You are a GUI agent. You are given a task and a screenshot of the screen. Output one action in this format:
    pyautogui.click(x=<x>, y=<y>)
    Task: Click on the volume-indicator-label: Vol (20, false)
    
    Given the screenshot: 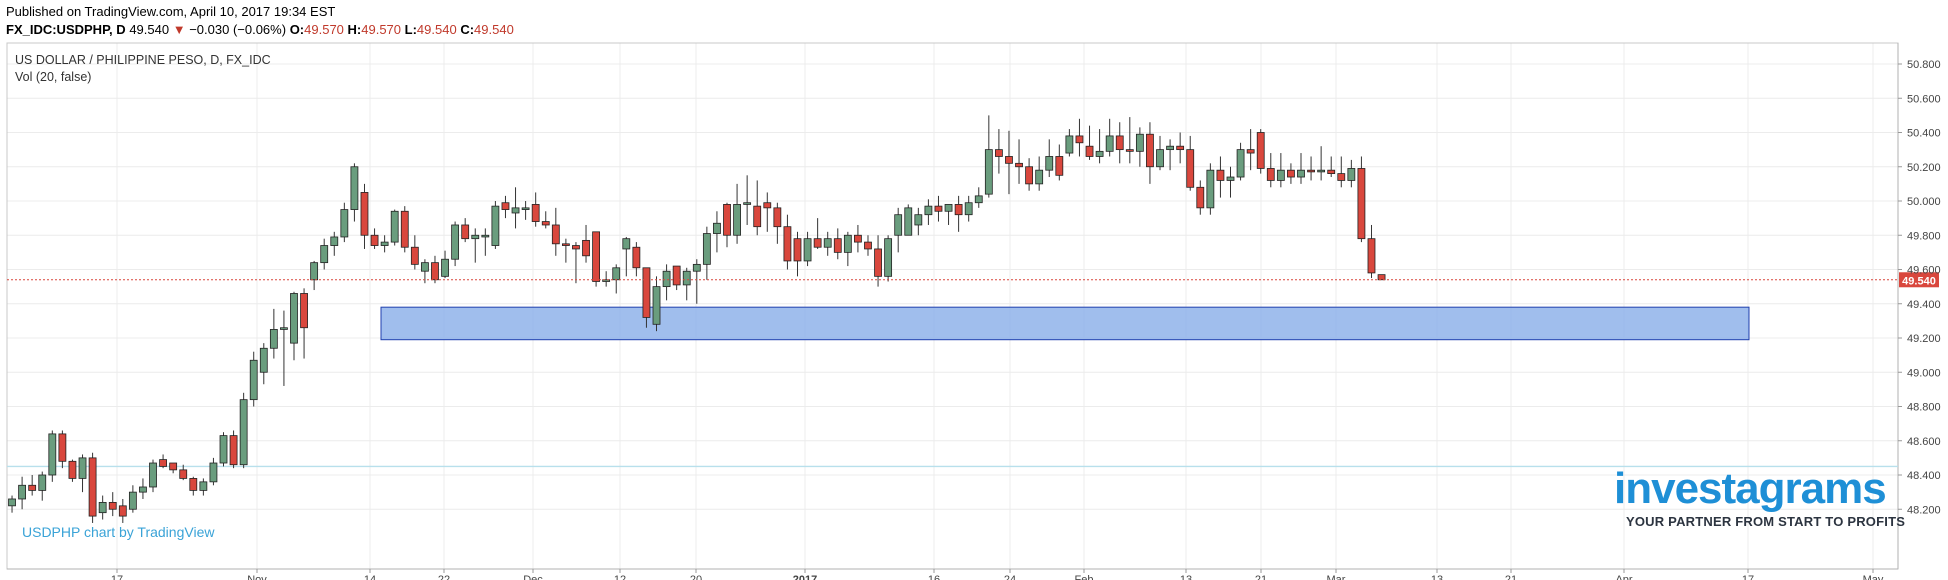 What is the action you would take?
    pyautogui.click(x=53, y=77)
    